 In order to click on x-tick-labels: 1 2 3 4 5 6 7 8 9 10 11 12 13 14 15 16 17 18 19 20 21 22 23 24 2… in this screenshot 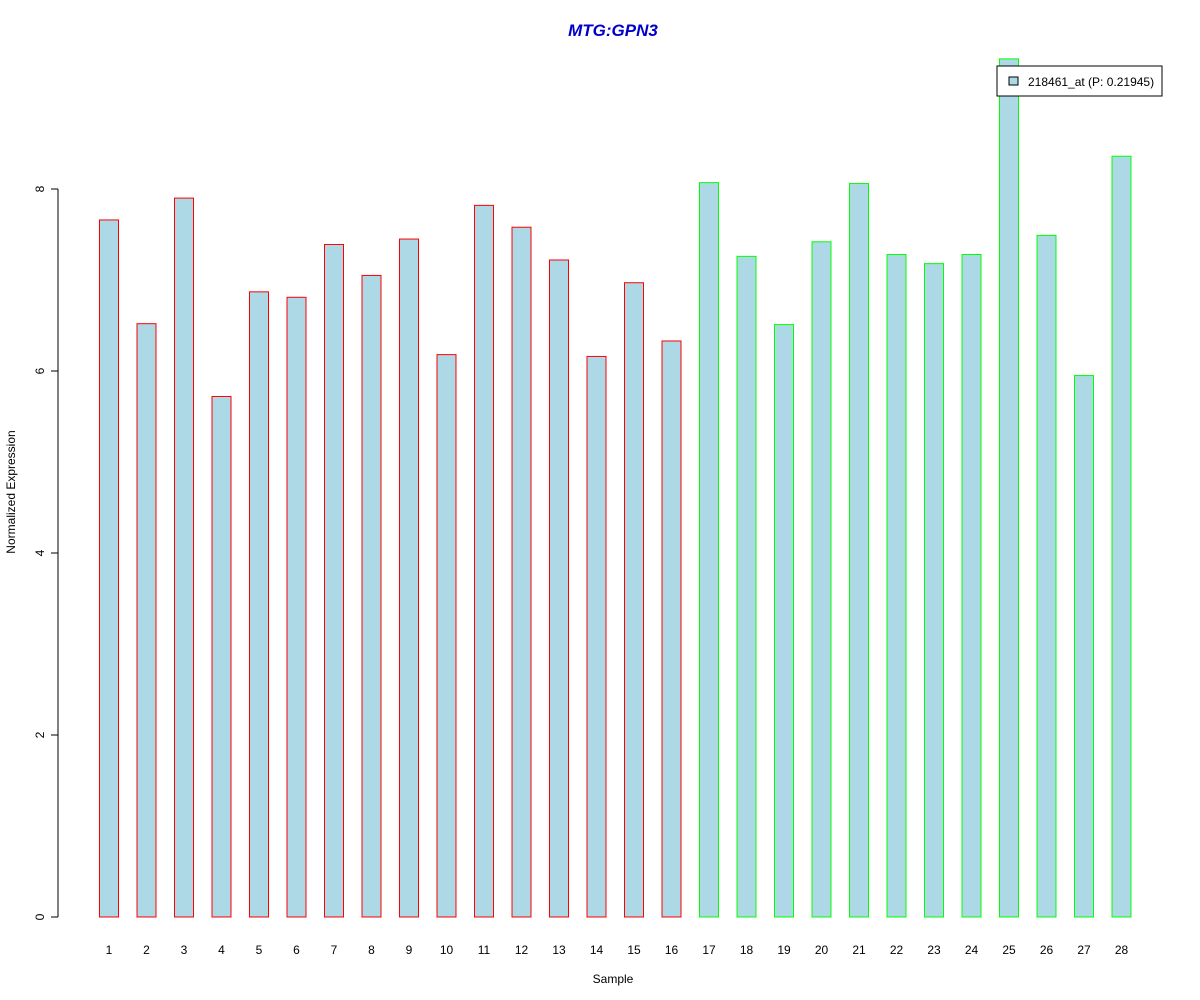, I will do `click(617, 950)`.